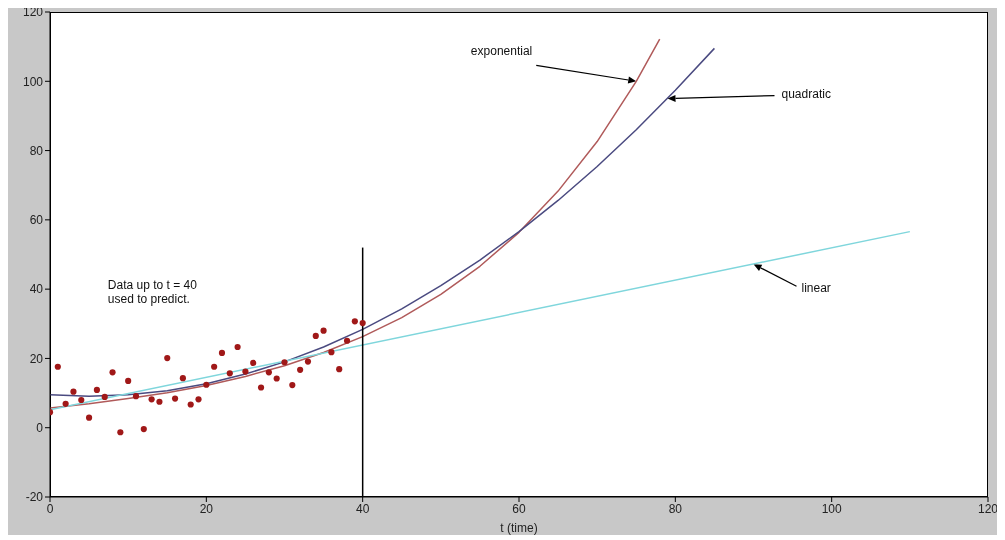 This screenshot has height=540, width=1005. Describe the element at coordinates (36, 220) in the screenshot. I see `y-tick-label: 60` at that location.